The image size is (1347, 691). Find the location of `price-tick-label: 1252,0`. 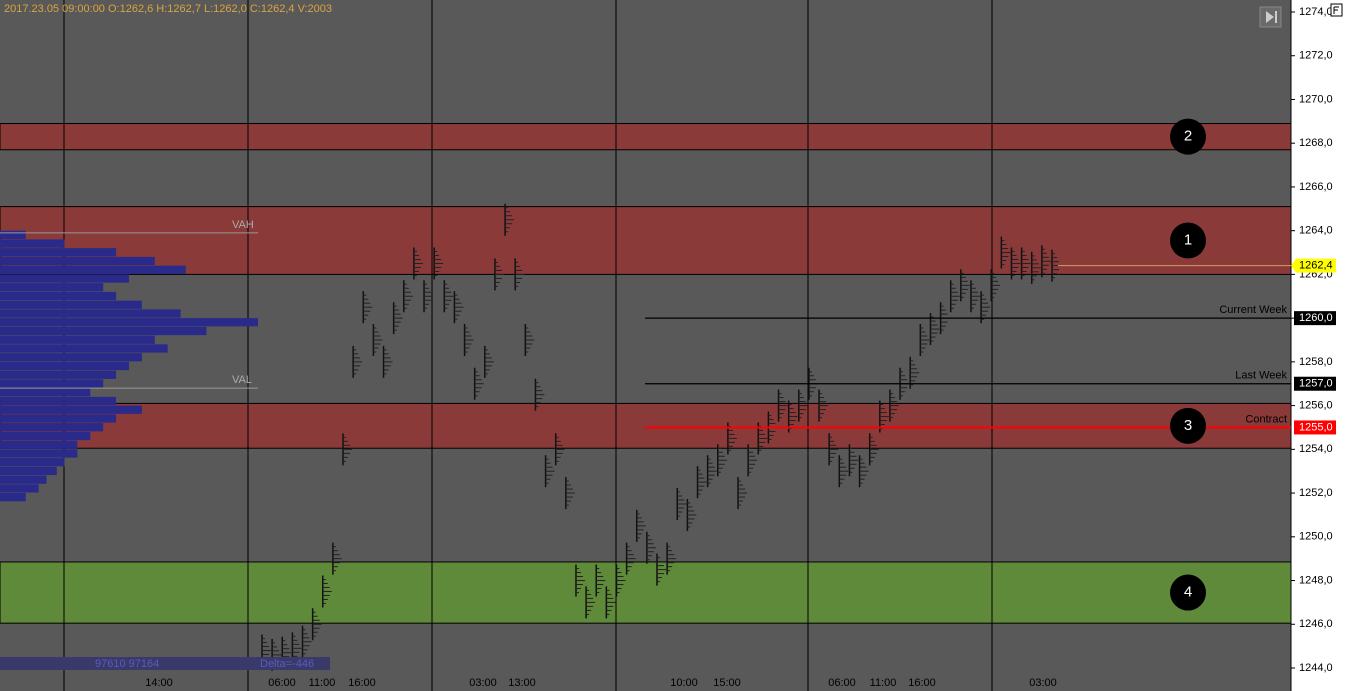

price-tick-label: 1252,0 is located at coordinates (1316, 493).